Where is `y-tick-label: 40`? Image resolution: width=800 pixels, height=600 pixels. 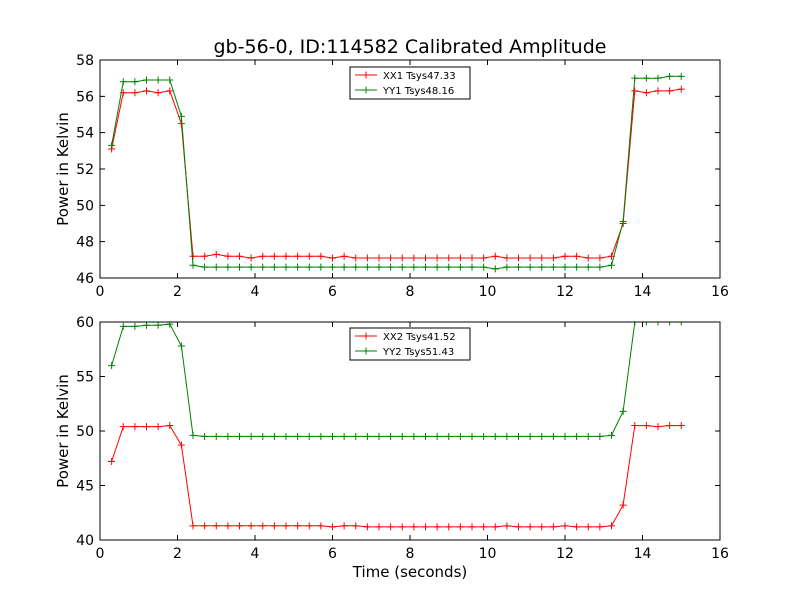
y-tick-label: 40 is located at coordinates (85, 541).